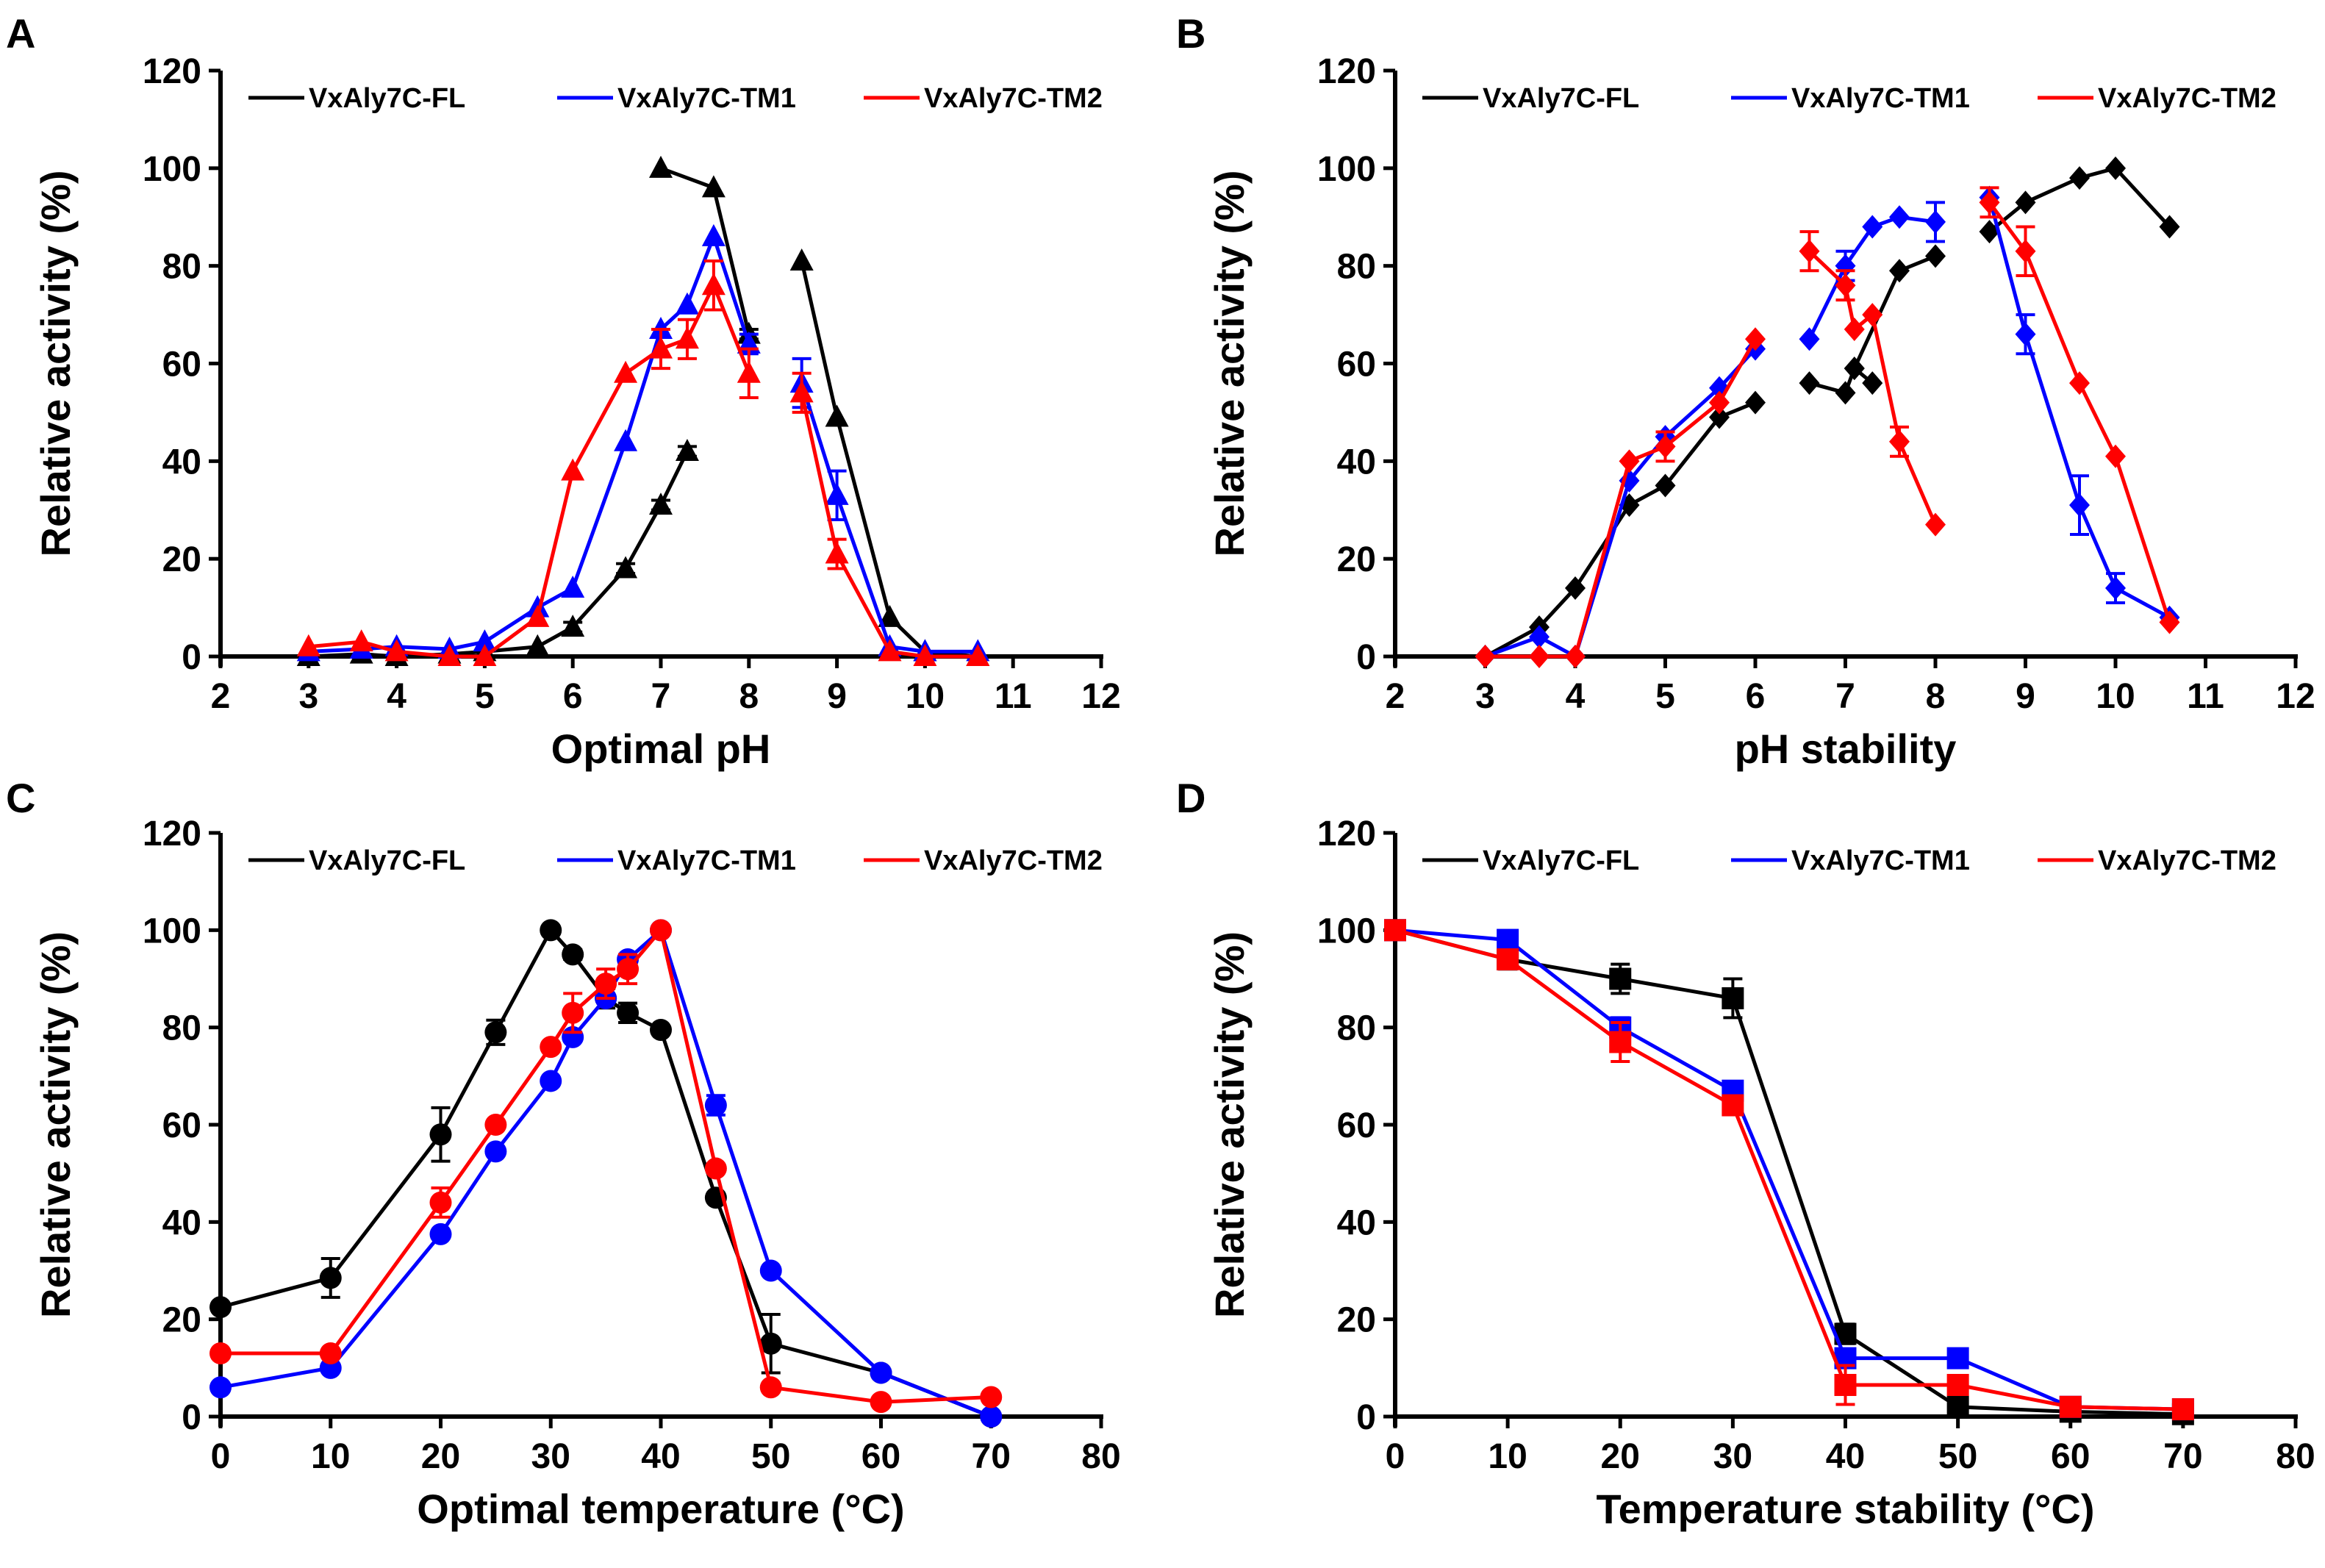 This screenshot has width=2325, height=1568. Describe the element at coordinates (181, 462) in the screenshot. I see `y-tick-label: 40` at that location.